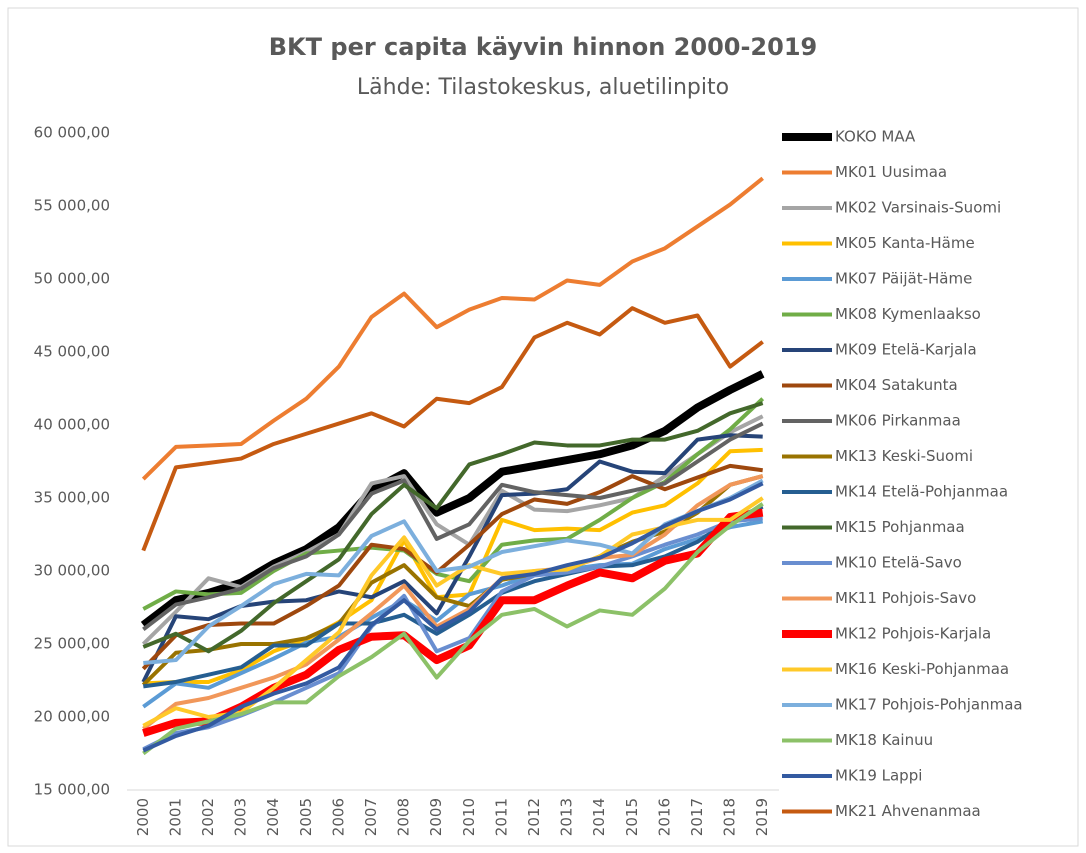  I want to click on y-tick-label: 35 000,00, so click(72, 498).